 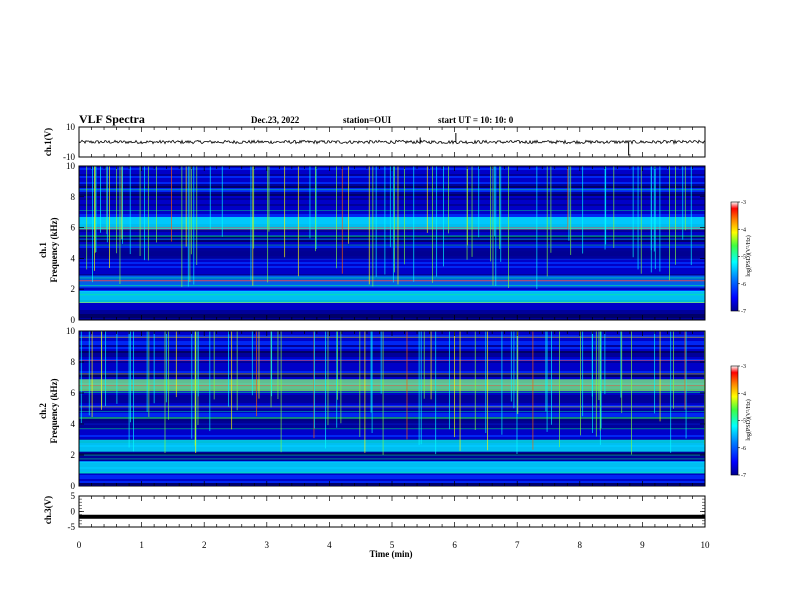 What do you see at coordinates (580, 545) in the screenshot?
I see `x-tick-label: 8` at bounding box center [580, 545].